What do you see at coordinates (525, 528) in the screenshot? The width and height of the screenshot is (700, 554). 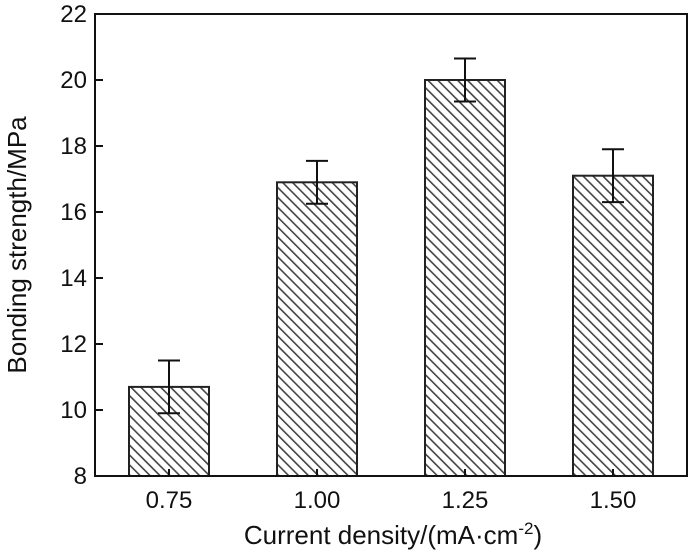 I see `x-axis-title-superscript: -2` at bounding box center [525, 528].